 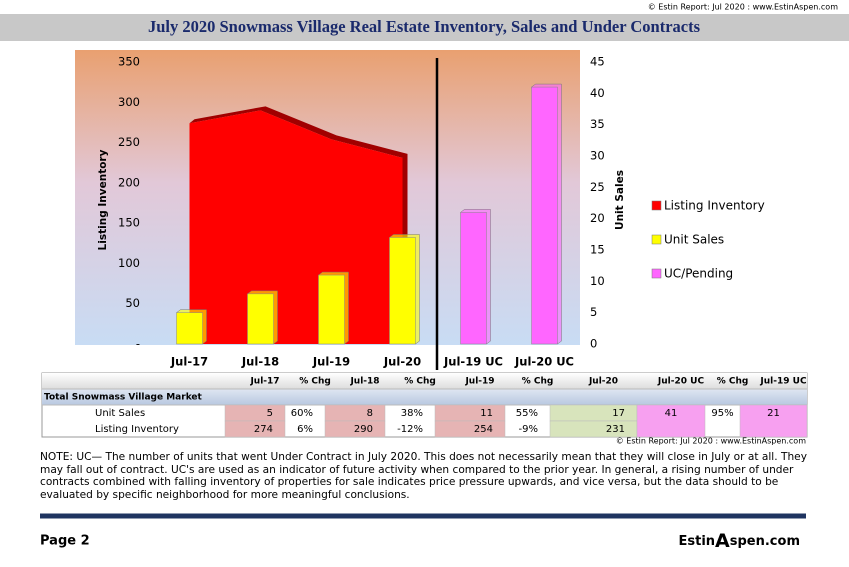 What do you see at coordinates (603, 382) in the screenshot?
I see `table-header: Jul-20` at bounding box center [603, 382].